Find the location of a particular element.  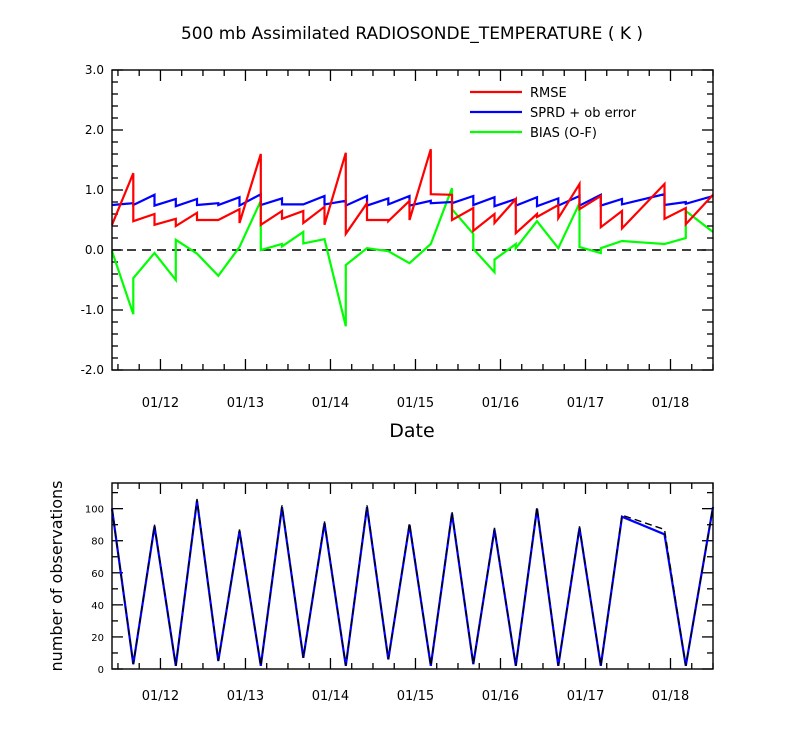

top-x-tick-label: 01/18 is located at coordinates (670, 403).